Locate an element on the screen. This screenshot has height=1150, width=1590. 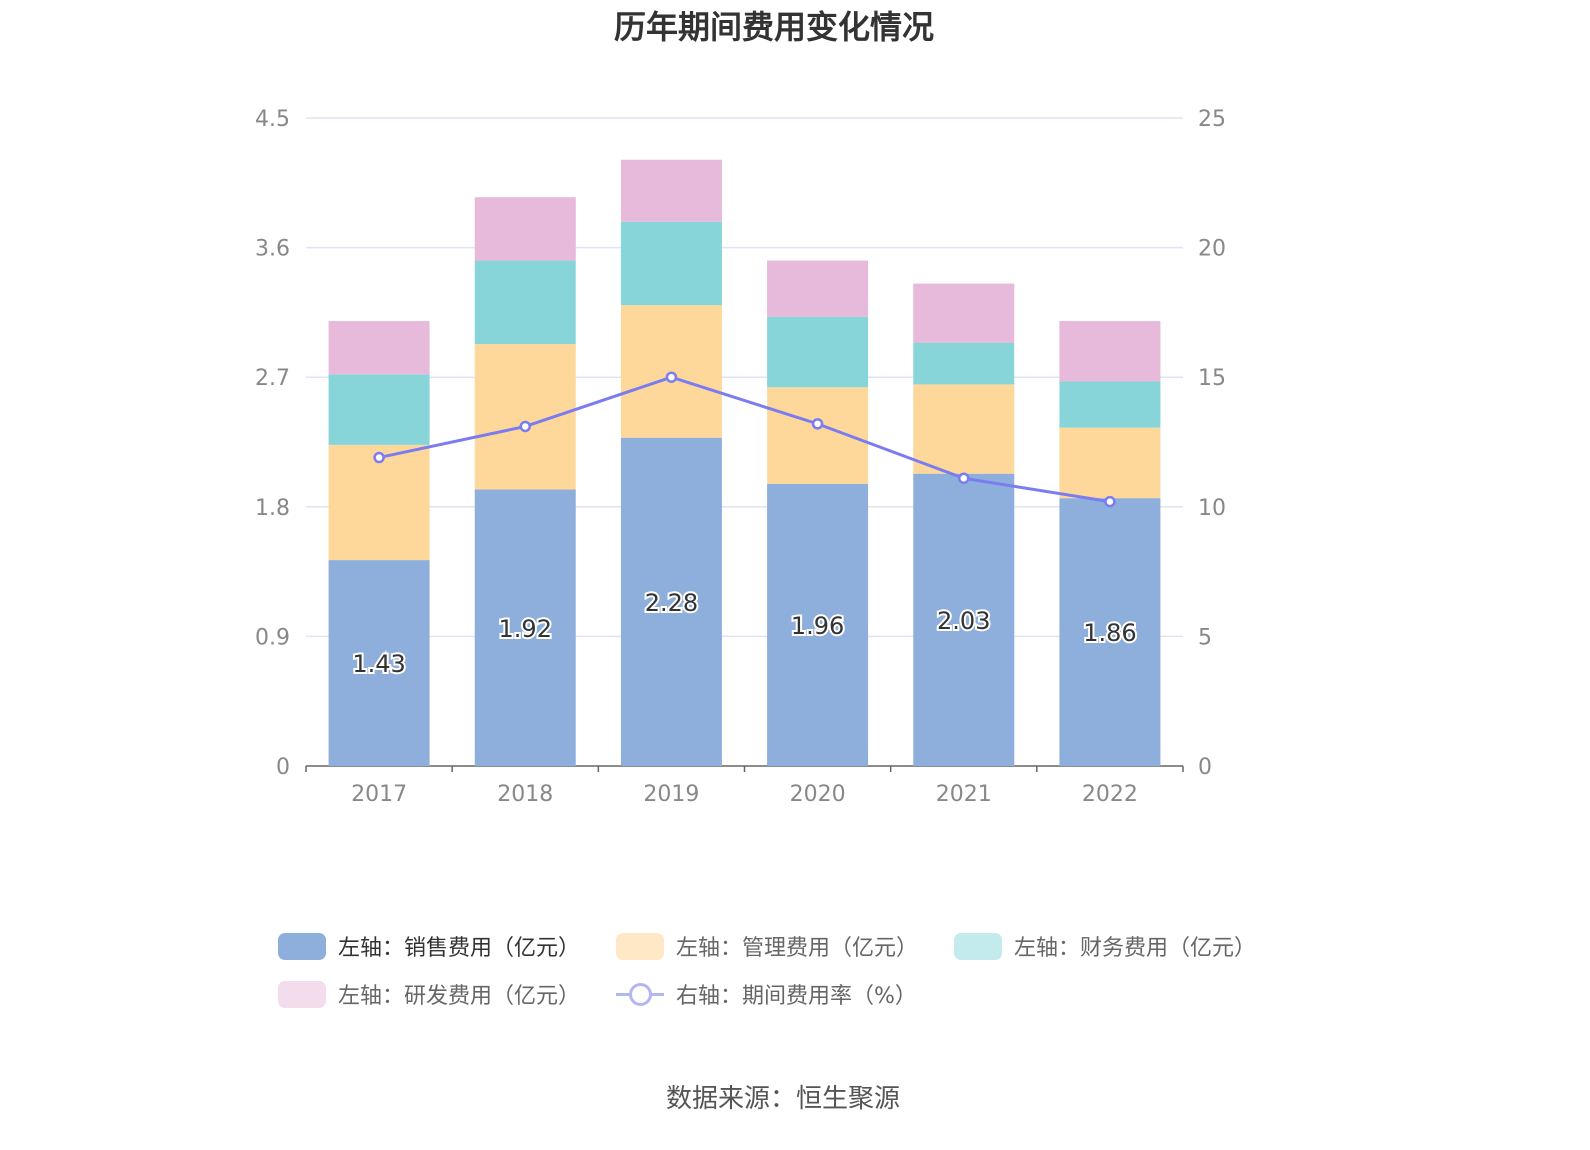
legend-label-admin: 左轴：管理费用（亿元） is located at coordinates (797, 948).